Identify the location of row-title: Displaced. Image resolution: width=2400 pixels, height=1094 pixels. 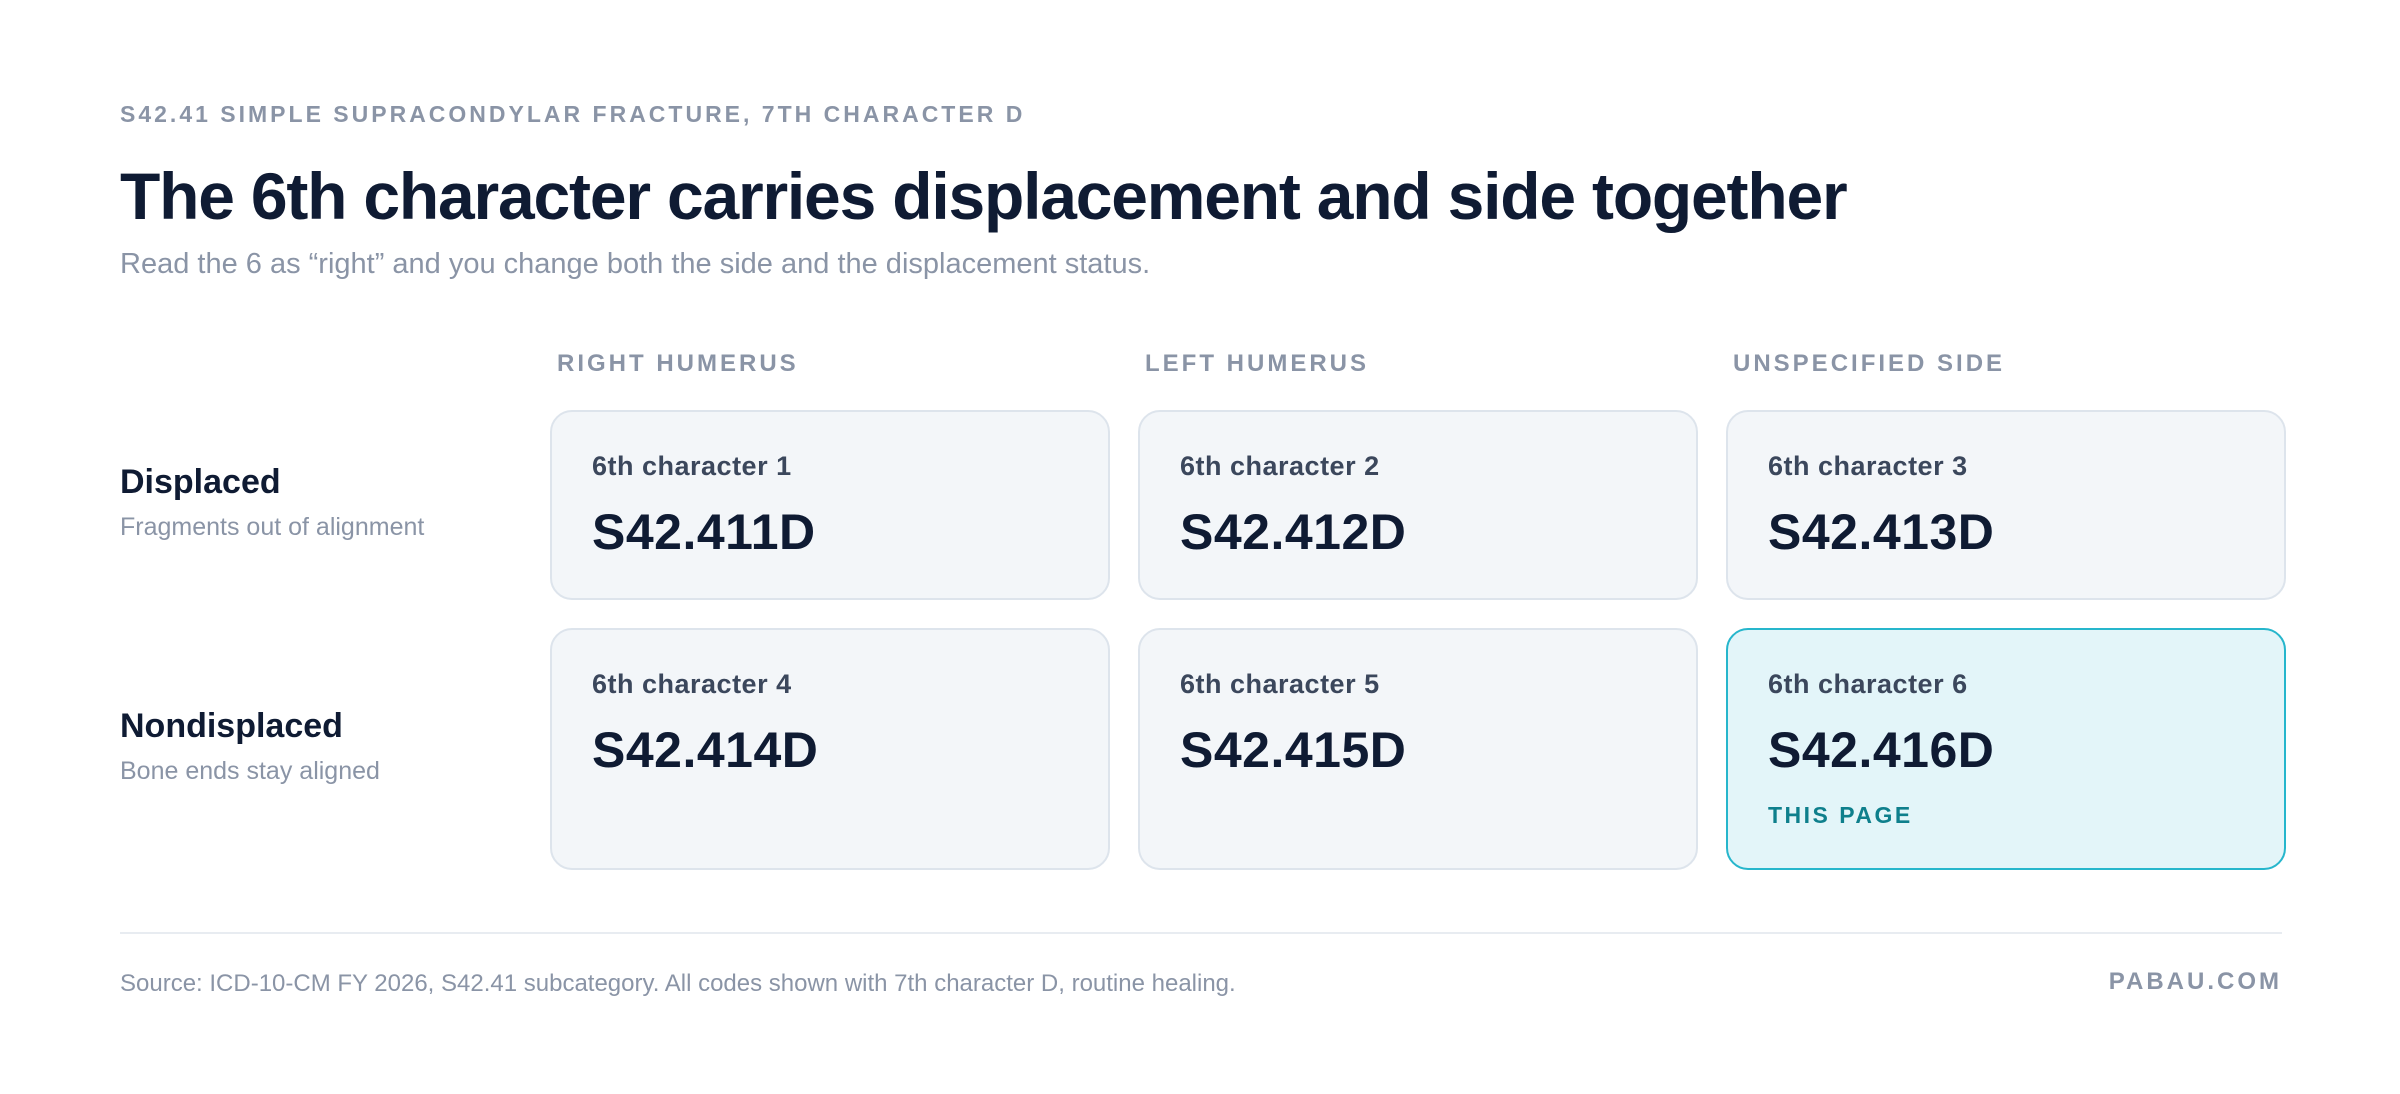
(200, 482).